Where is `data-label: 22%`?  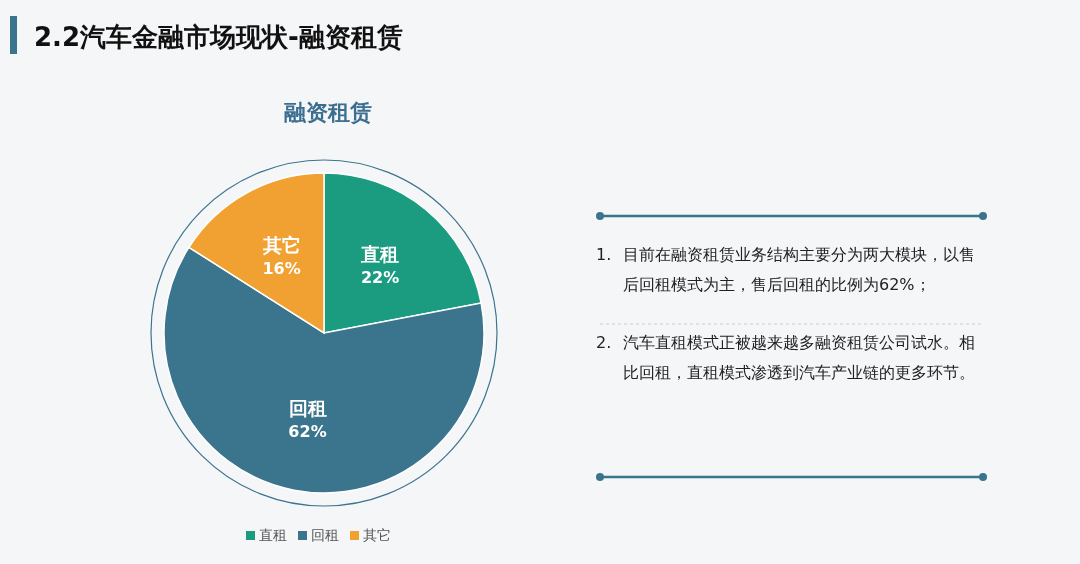
data-label: 22% is located at coordinates (380, 278).